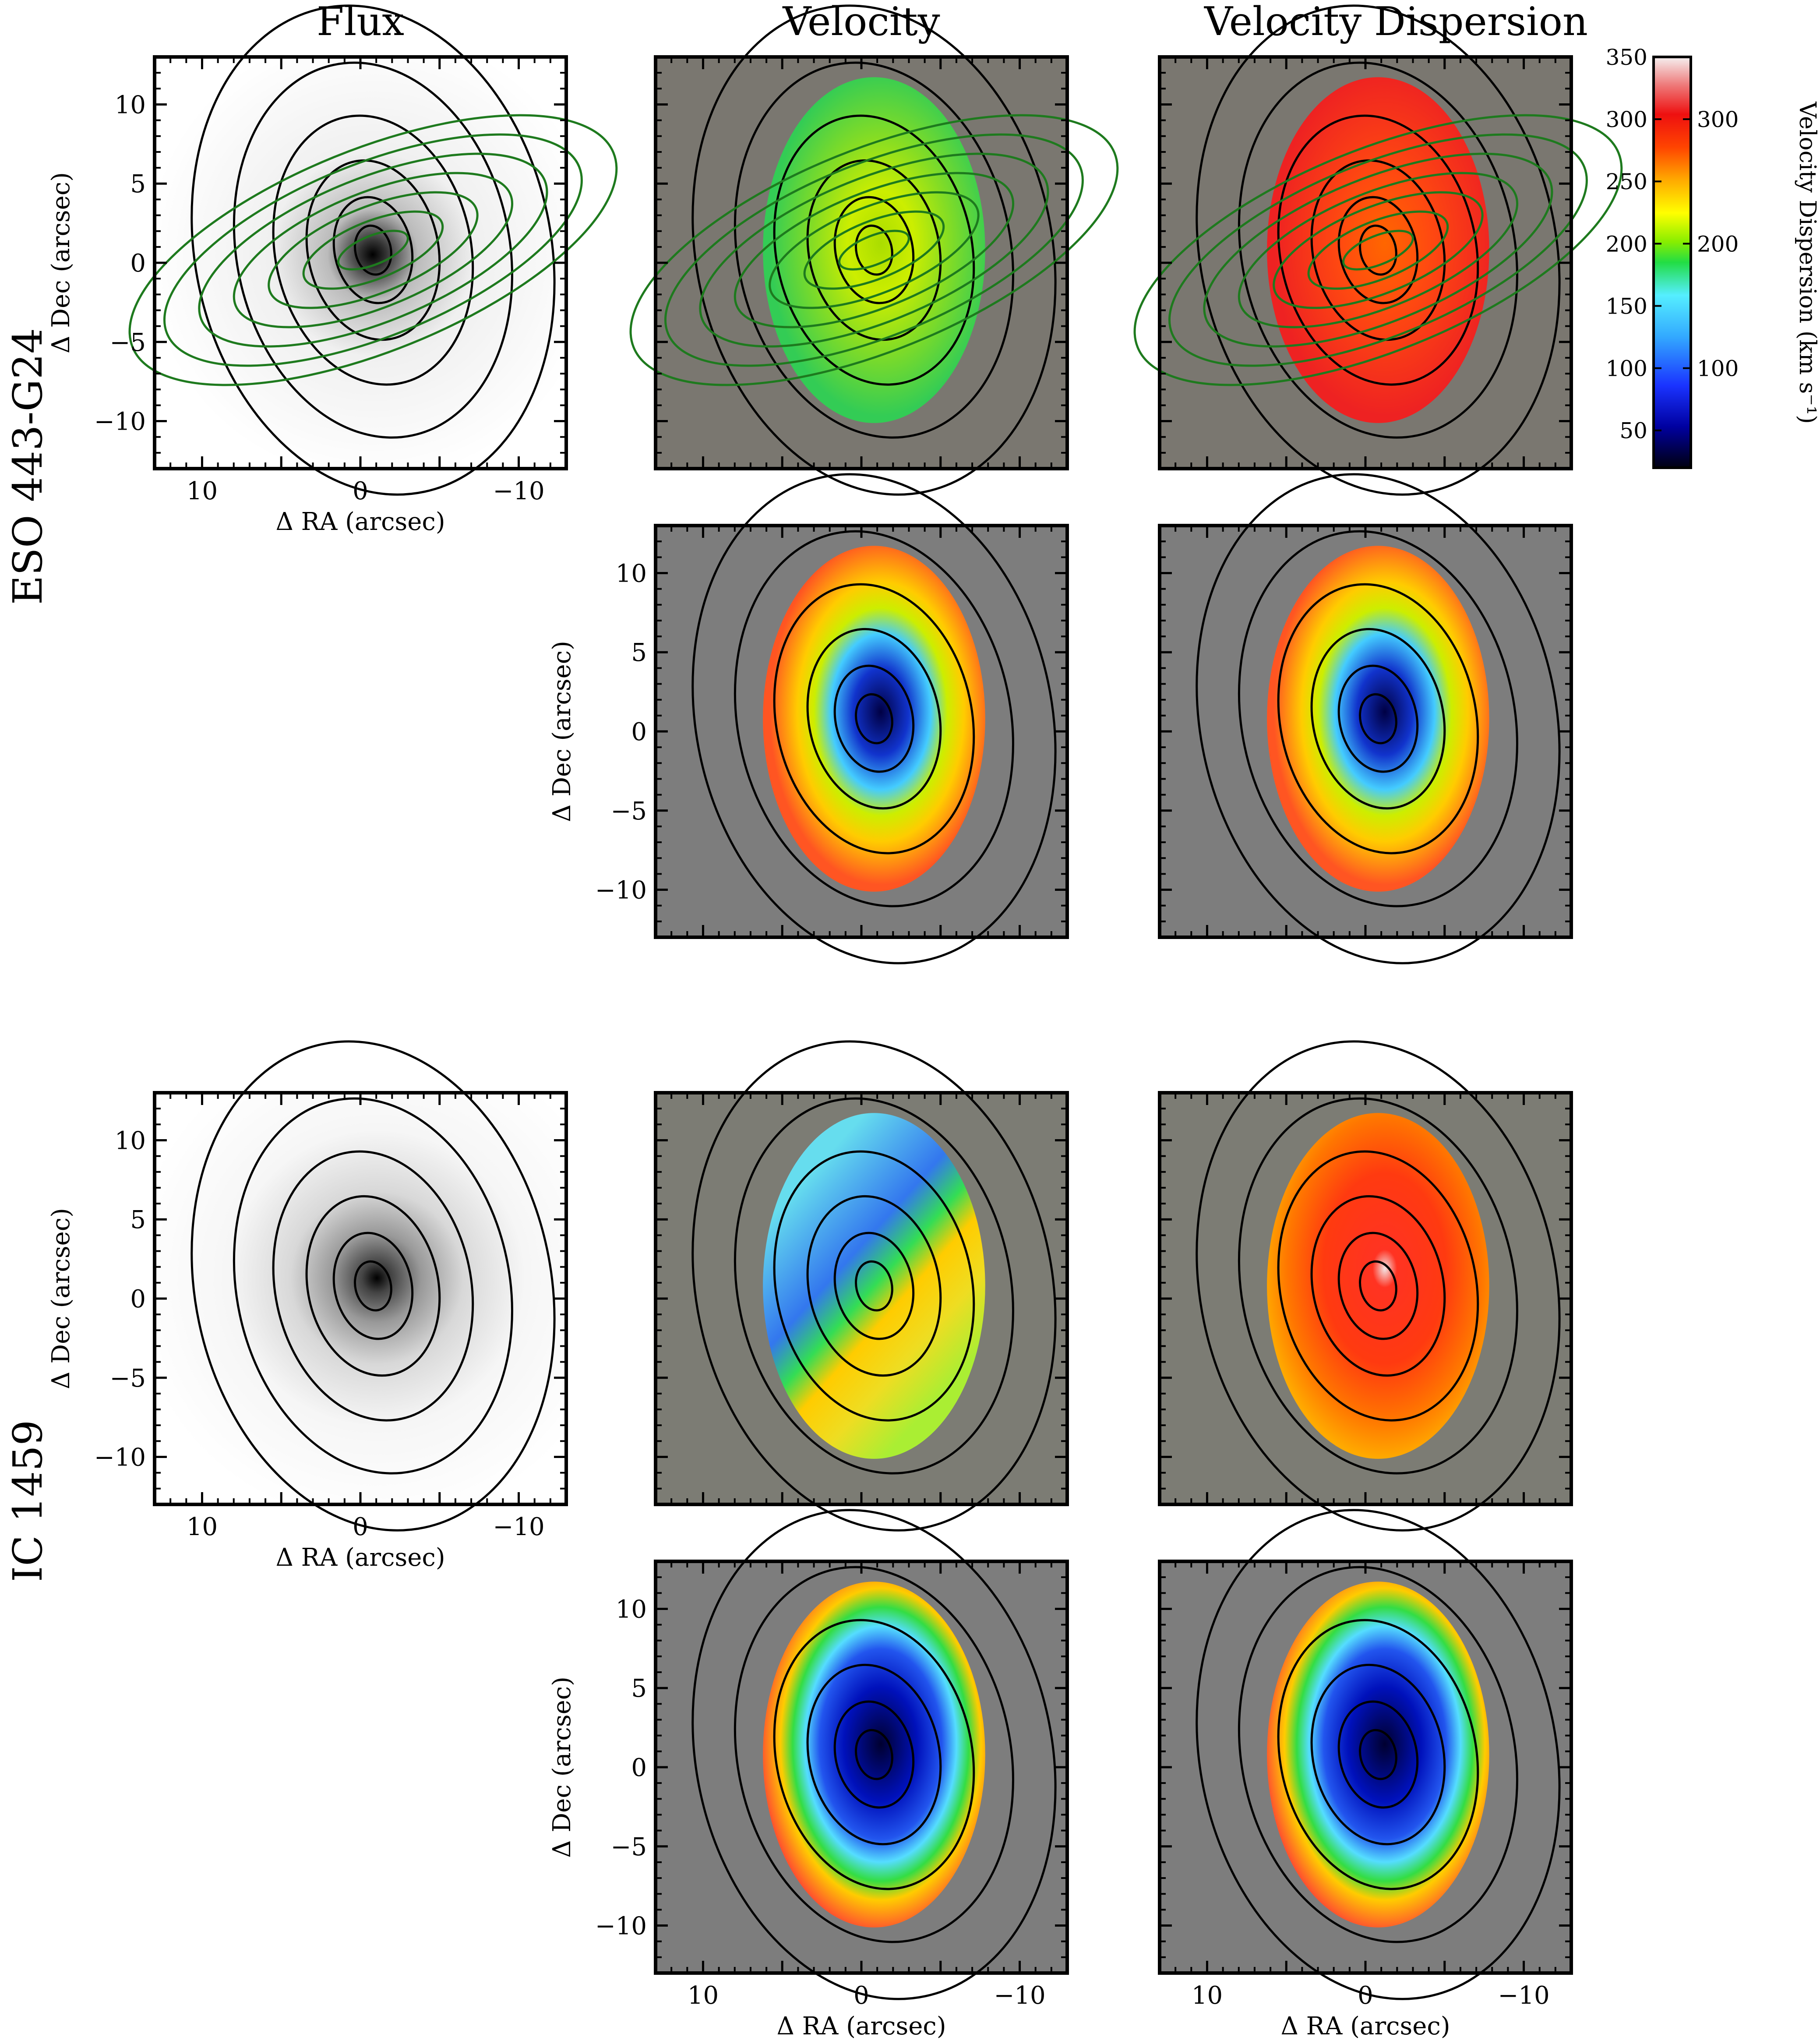  I want to click on colorbar-right-tick-label: 100, so click(1718, 368).